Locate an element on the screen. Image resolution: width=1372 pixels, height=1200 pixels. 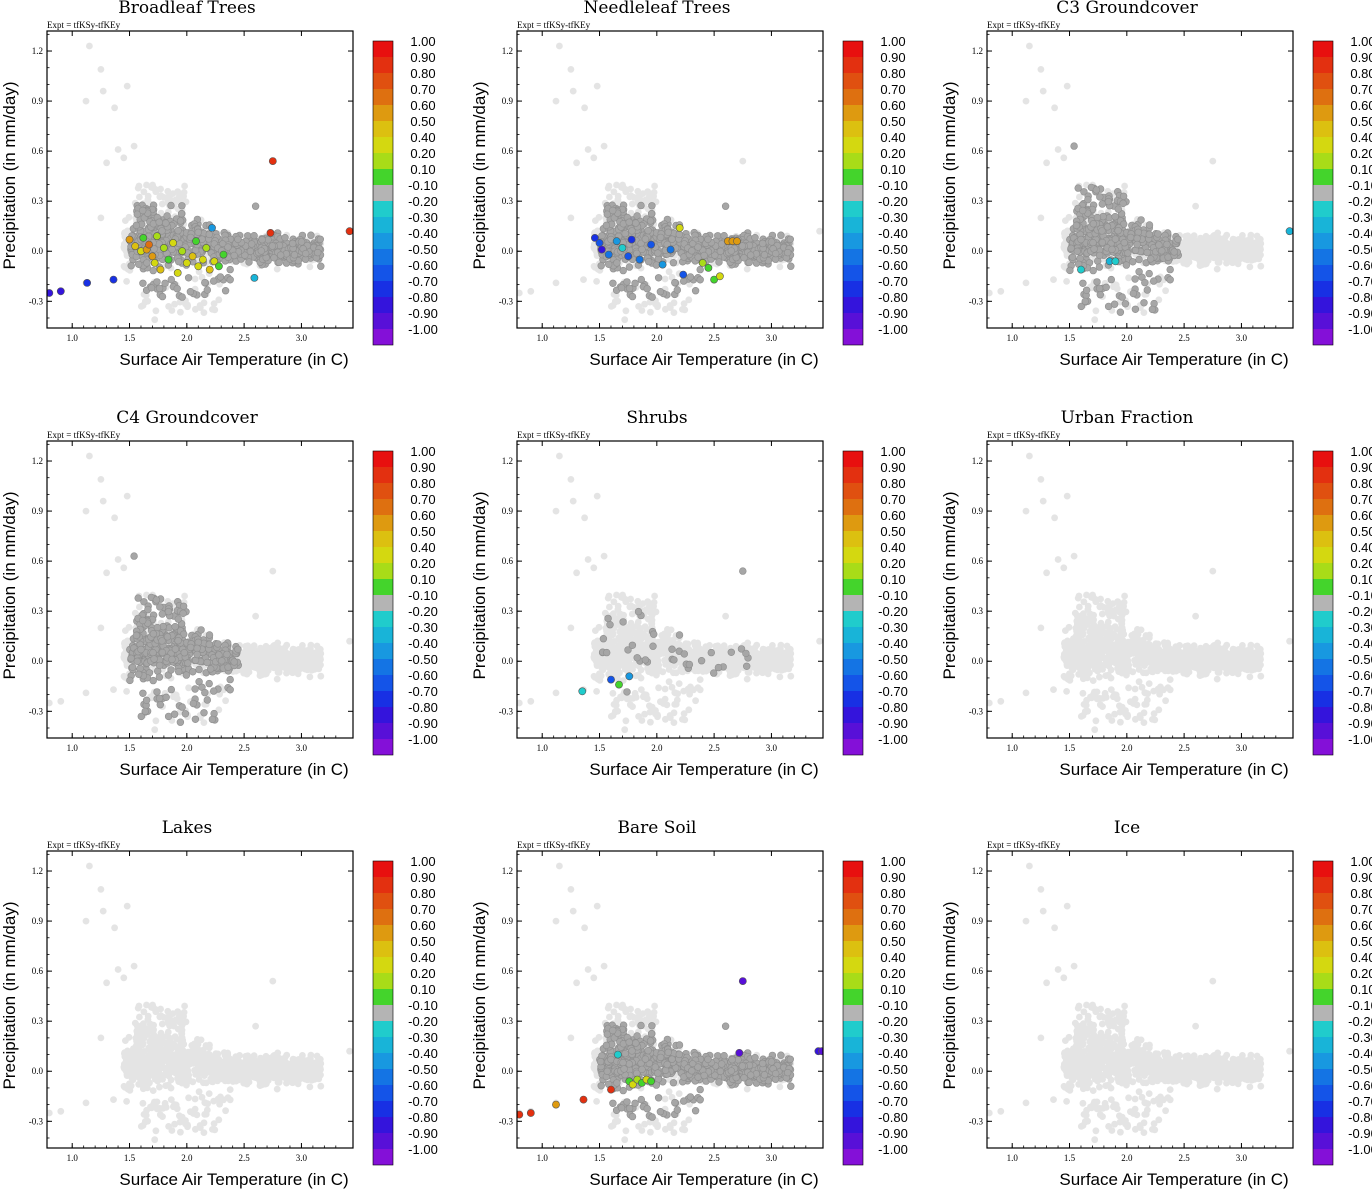
colorbar-label: -0.40 is located at coordinates (423, 233).